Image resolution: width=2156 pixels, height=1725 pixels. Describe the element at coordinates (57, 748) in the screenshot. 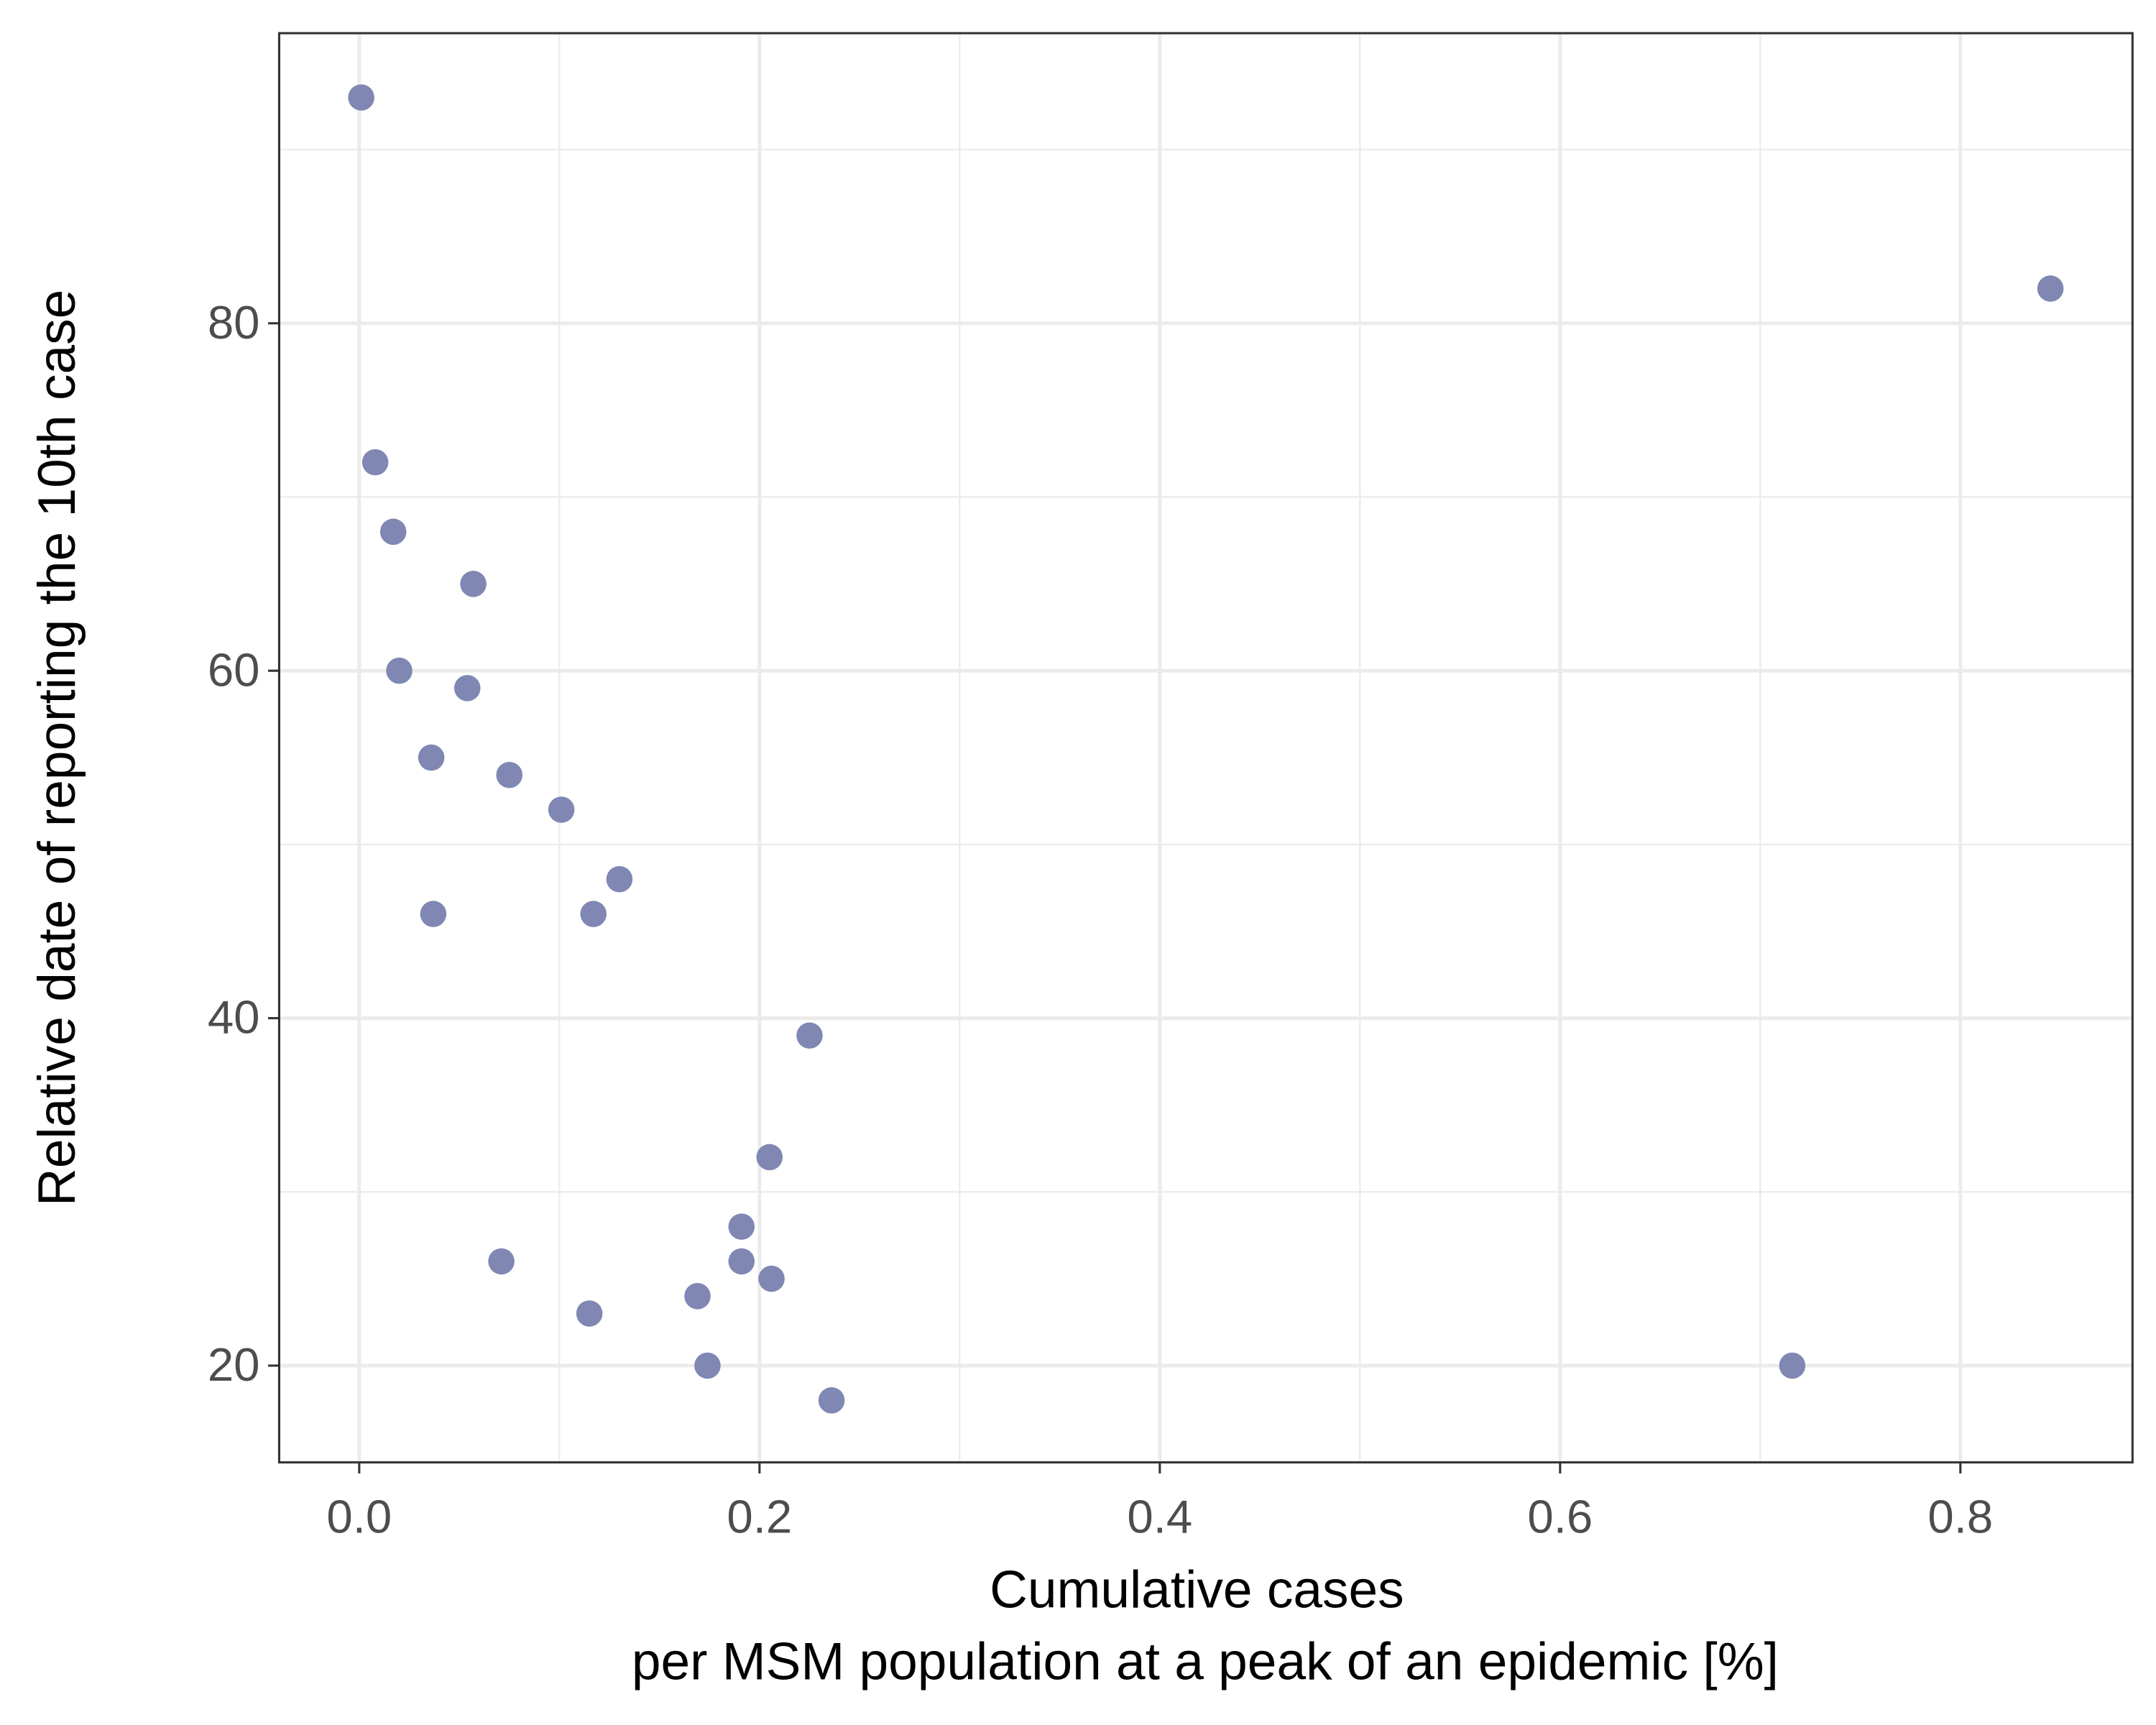

I see `y-axis-title: Relative date of reporting the 10th case` at that location.